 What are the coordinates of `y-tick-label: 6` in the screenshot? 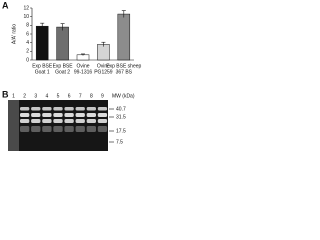 It's located at (27, 34).